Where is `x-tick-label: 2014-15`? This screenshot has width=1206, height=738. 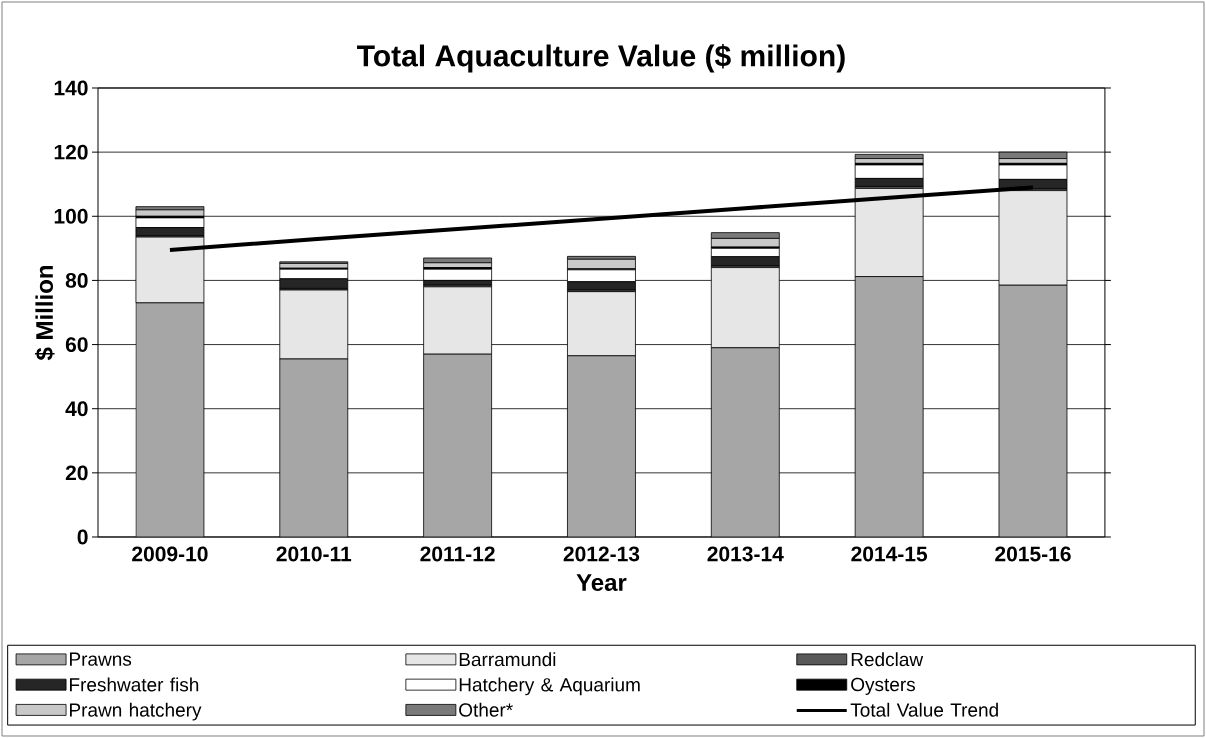 x-tick-label: 2014-15 is located at coordinates (889, 554).